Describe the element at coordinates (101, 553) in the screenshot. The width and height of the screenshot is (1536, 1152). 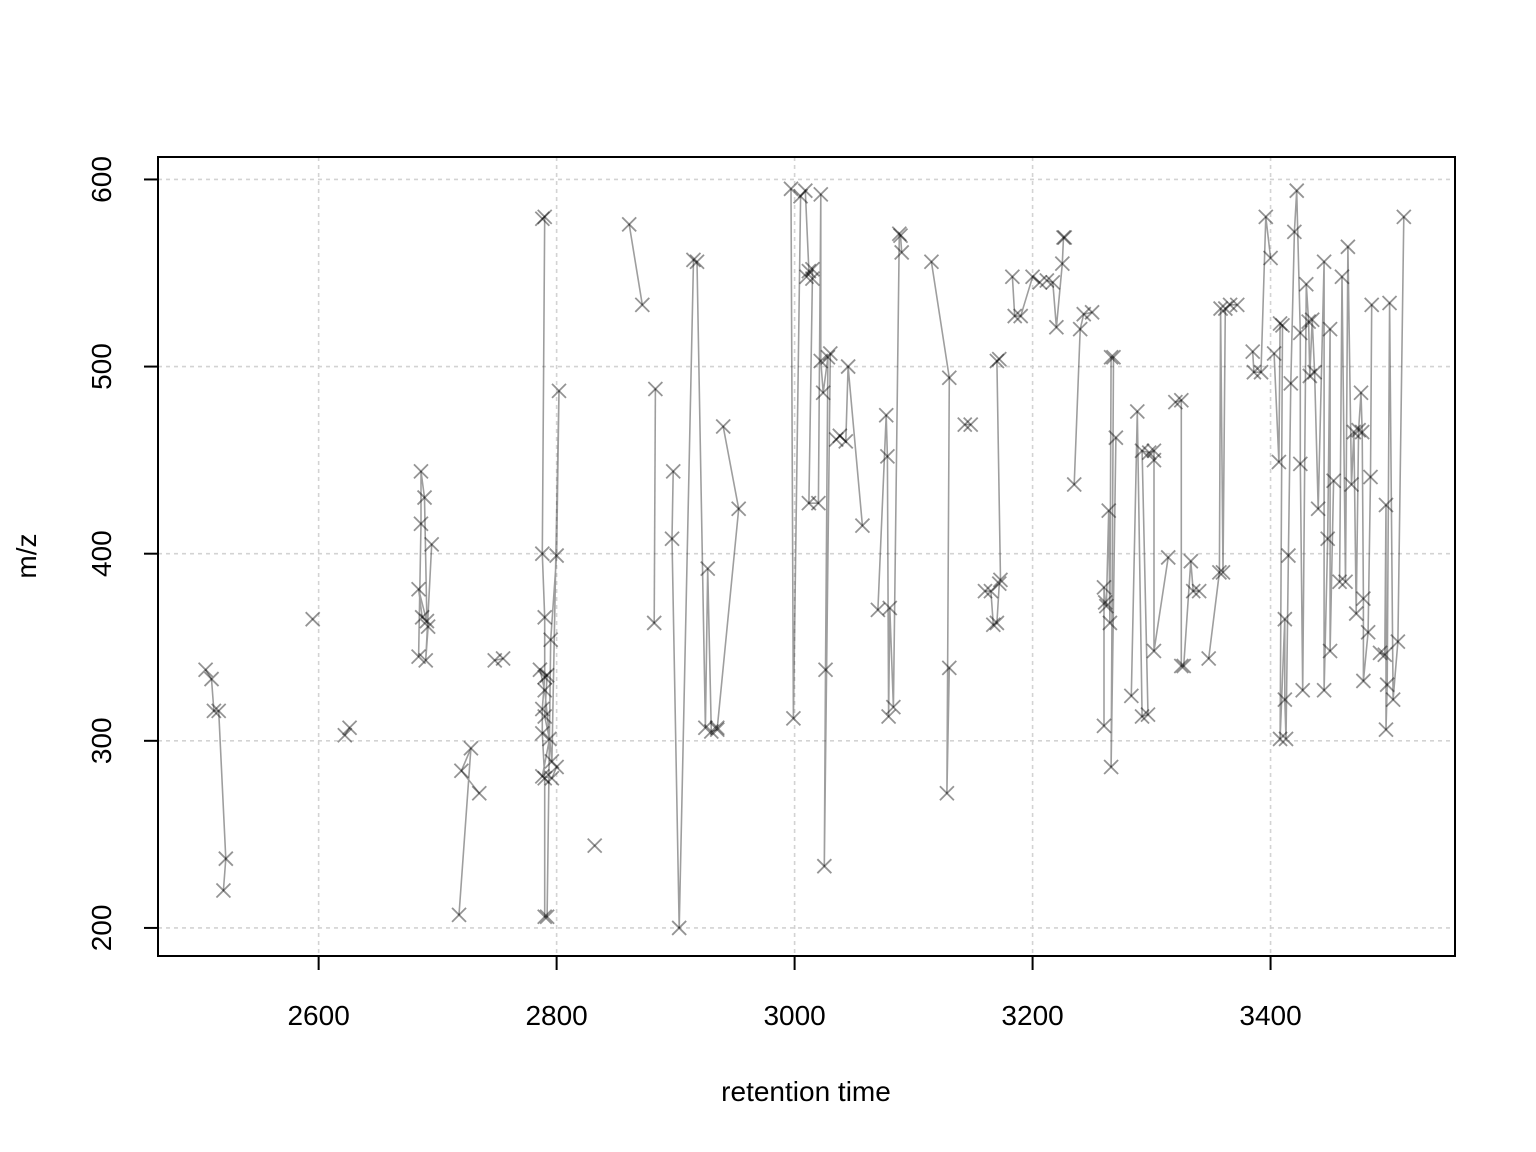
I see `y-tick-label: 400` at that location.